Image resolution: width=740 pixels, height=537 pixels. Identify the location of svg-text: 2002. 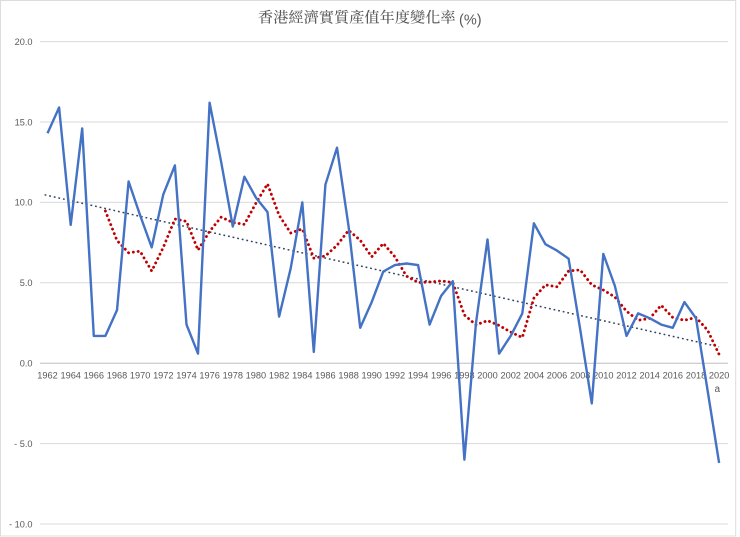
(510, 376).